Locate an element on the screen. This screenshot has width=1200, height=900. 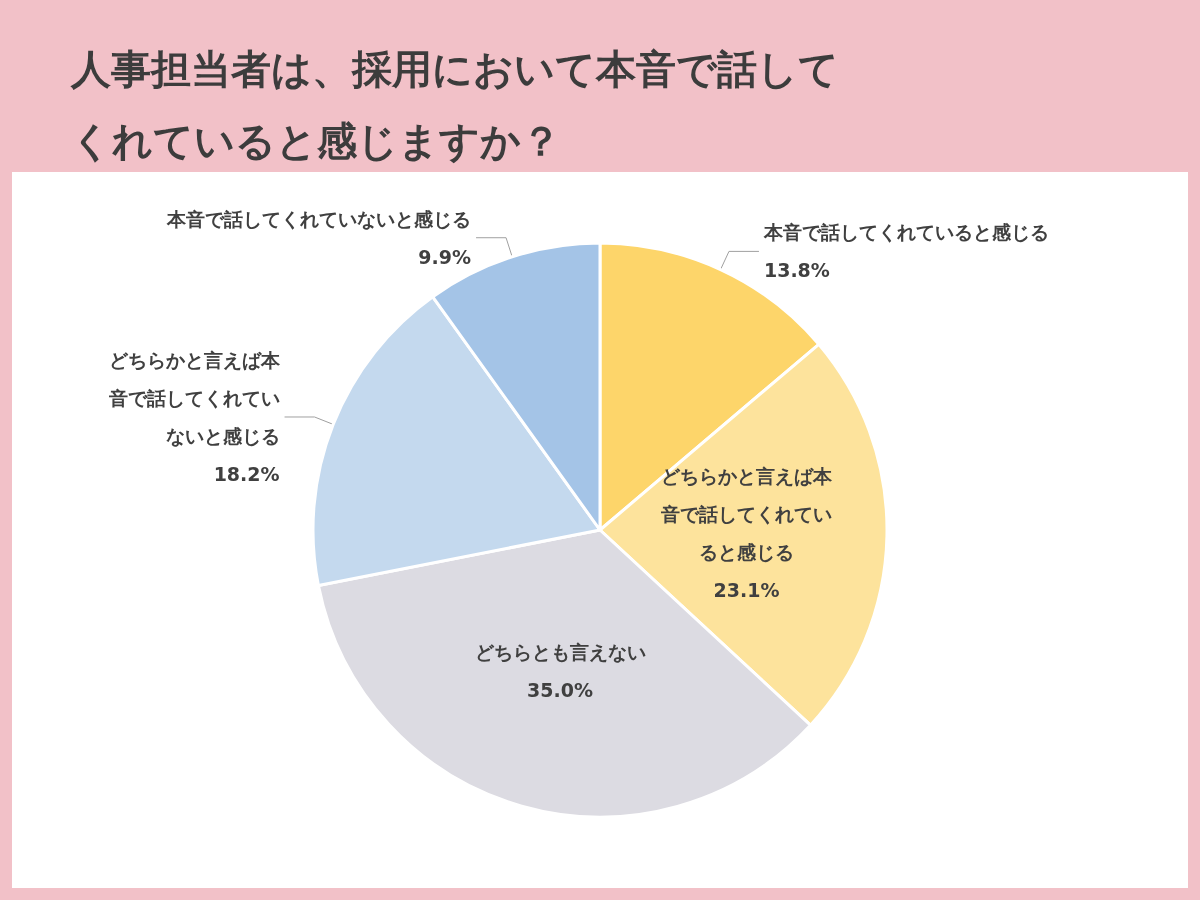
slice-label: どちらかと言えば本音で話してくれていないと感じる is located at coordinates (194, 397).